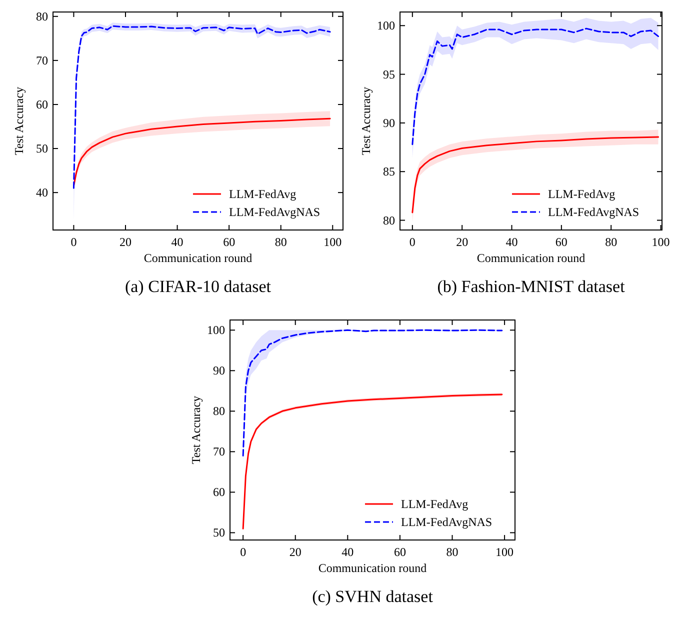 This screenshot has height=620, width=678. What do you see at coordinates (531, 286) in the screenshot?
I see `text: (b) Fashion-MNIST dataset` at bounding box center [531, 286].